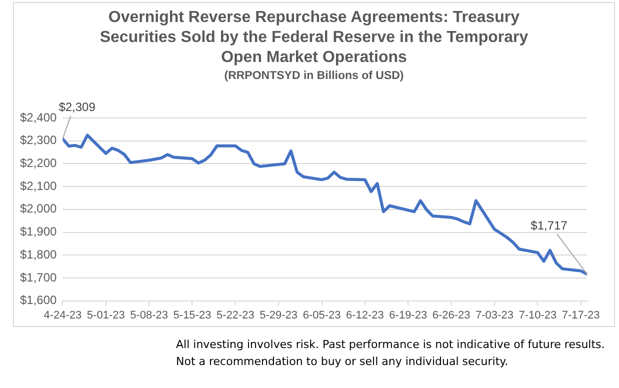  I want to click on chart-title: Overnight Reverse Repurchase Agreements: Treasury Securities Sold by the Federal Reserve in the Temporary Open Market Operations, so click(314, 38).